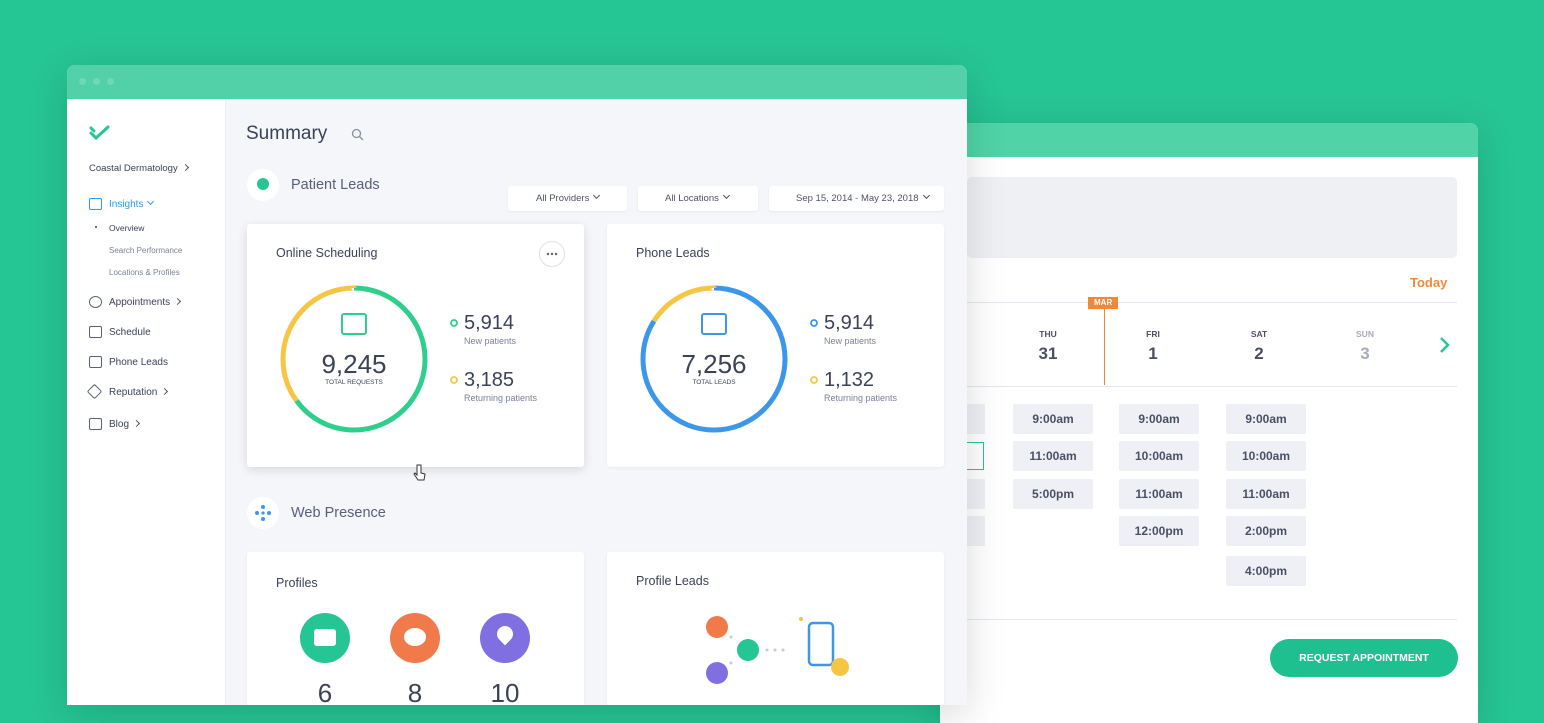 The width and height of the screenshot is (1544, 723). What do you see at coordinates (144, 272) in the screenshot?
I see `subnav-item: Locations & Profiles` at bounding box center [144, 272].